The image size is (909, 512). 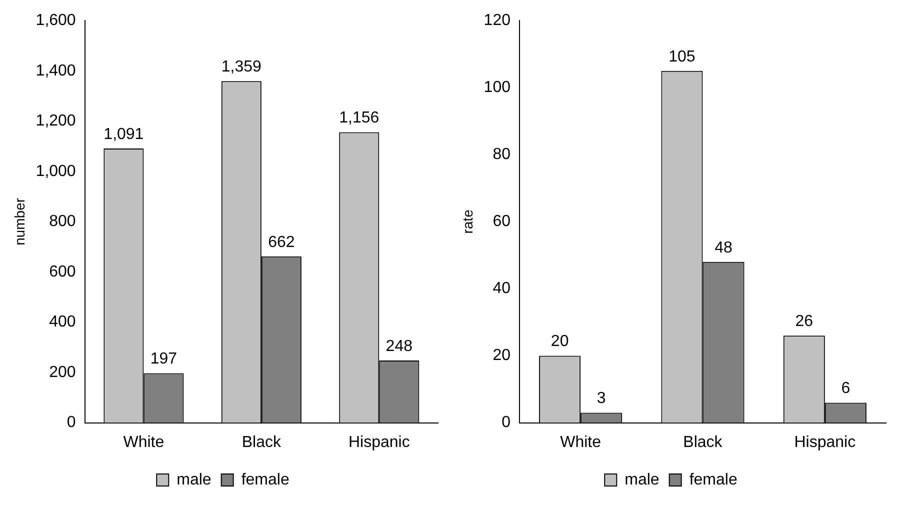 What do you see at coordinates (501, 355) in the screenshot?
I see `y-tick-label: 20` at bounding box center [501, 355].